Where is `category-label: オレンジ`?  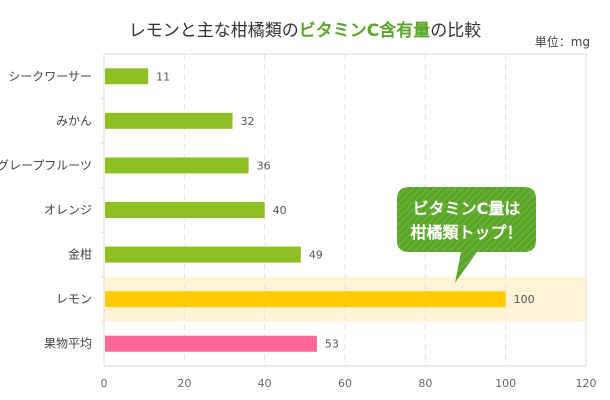
category-label: オレンジ is located at coordinates (68, 210).